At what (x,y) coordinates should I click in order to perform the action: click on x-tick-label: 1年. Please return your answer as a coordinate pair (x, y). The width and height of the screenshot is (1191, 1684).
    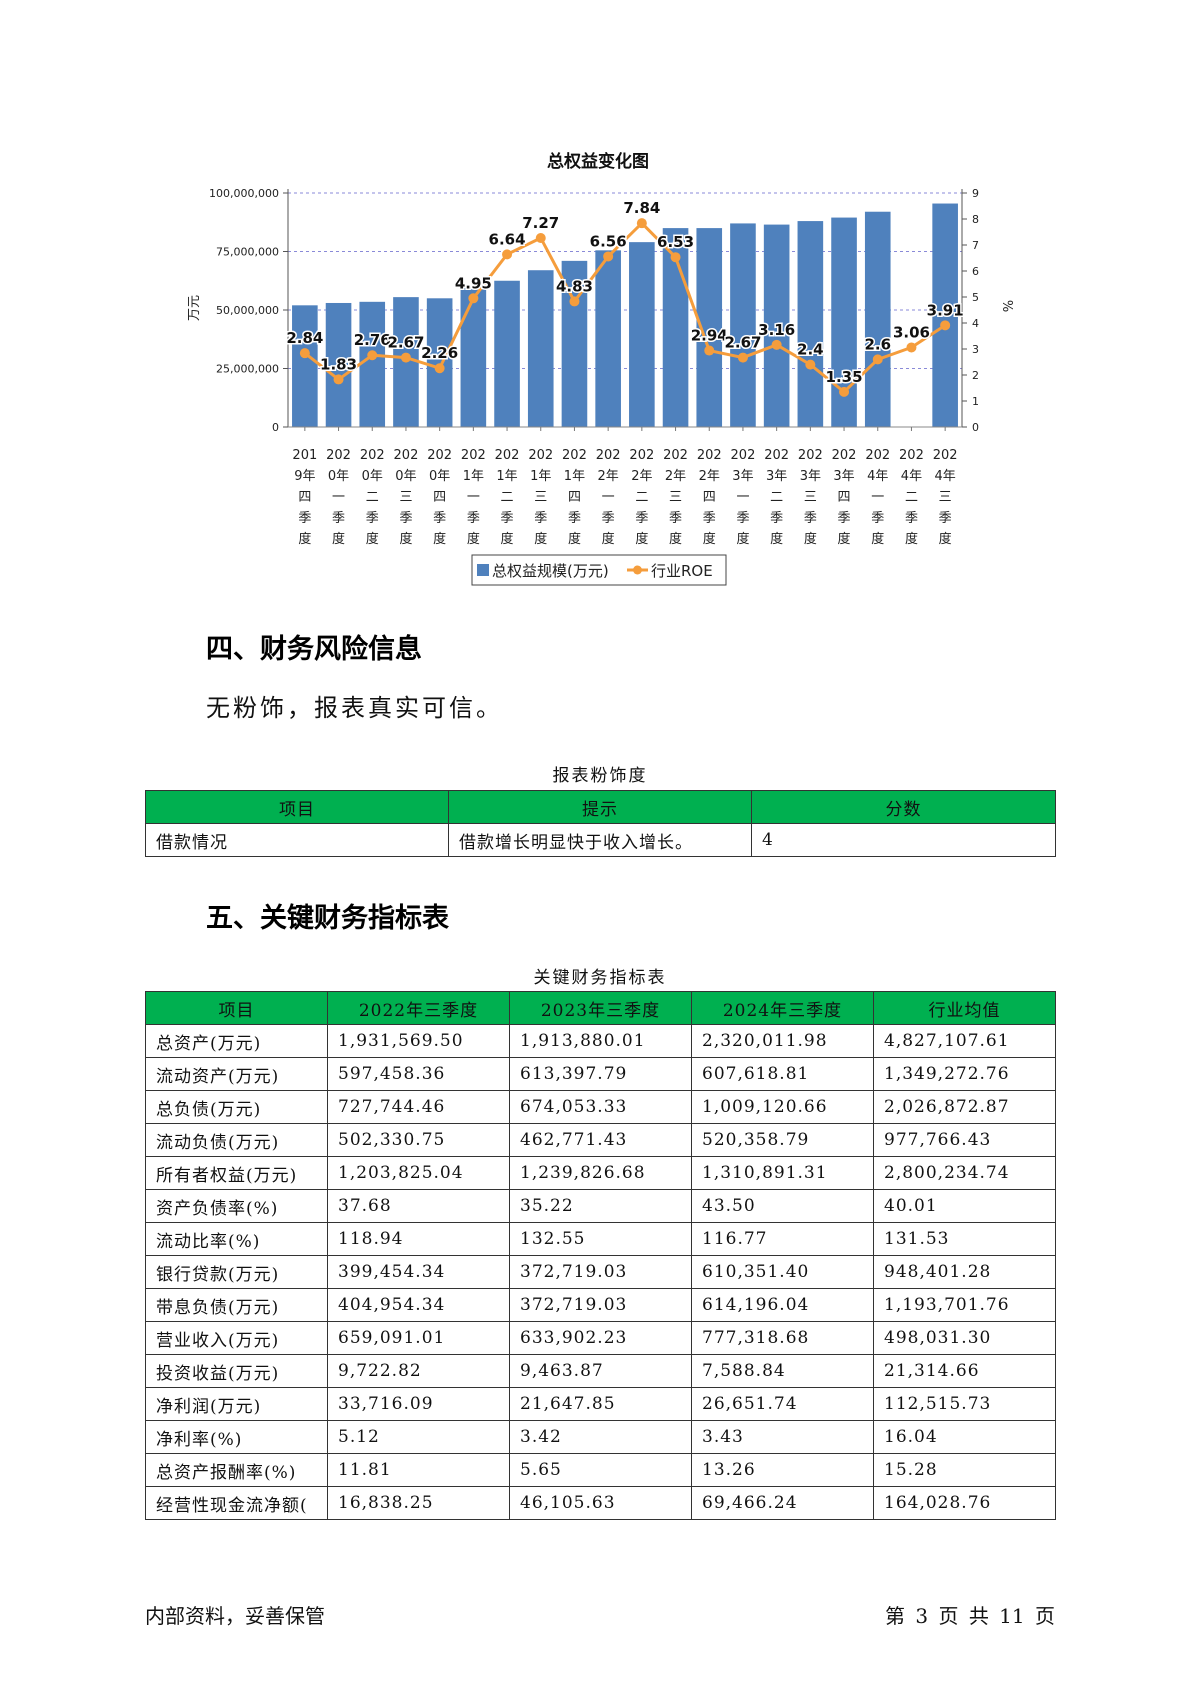
    Looking at the image, I should click on (506, 476).